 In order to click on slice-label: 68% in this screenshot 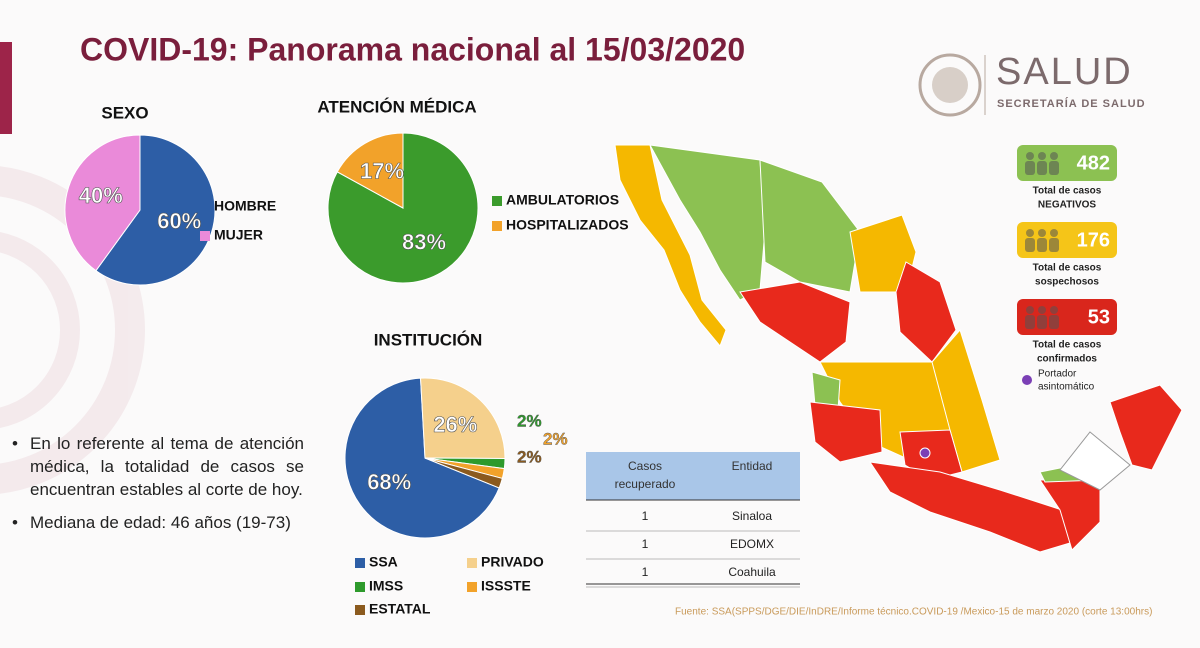, I will do `click(389, 481)`.